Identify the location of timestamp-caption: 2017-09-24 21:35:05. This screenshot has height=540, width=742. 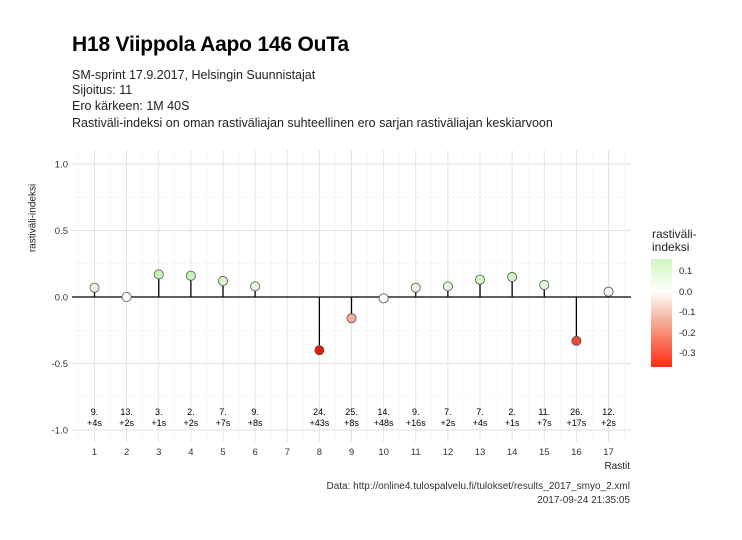
(583, 500).